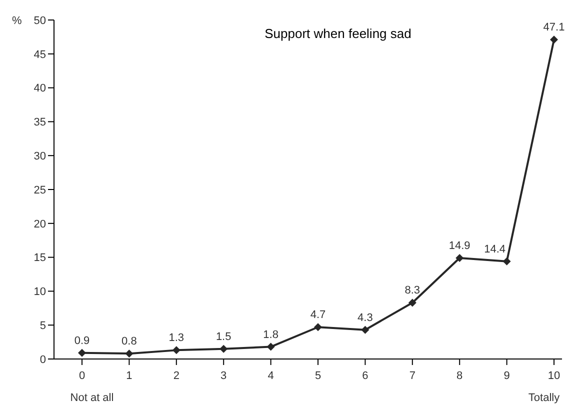  I want to click on data-label: 0.9, so click(82, 340).